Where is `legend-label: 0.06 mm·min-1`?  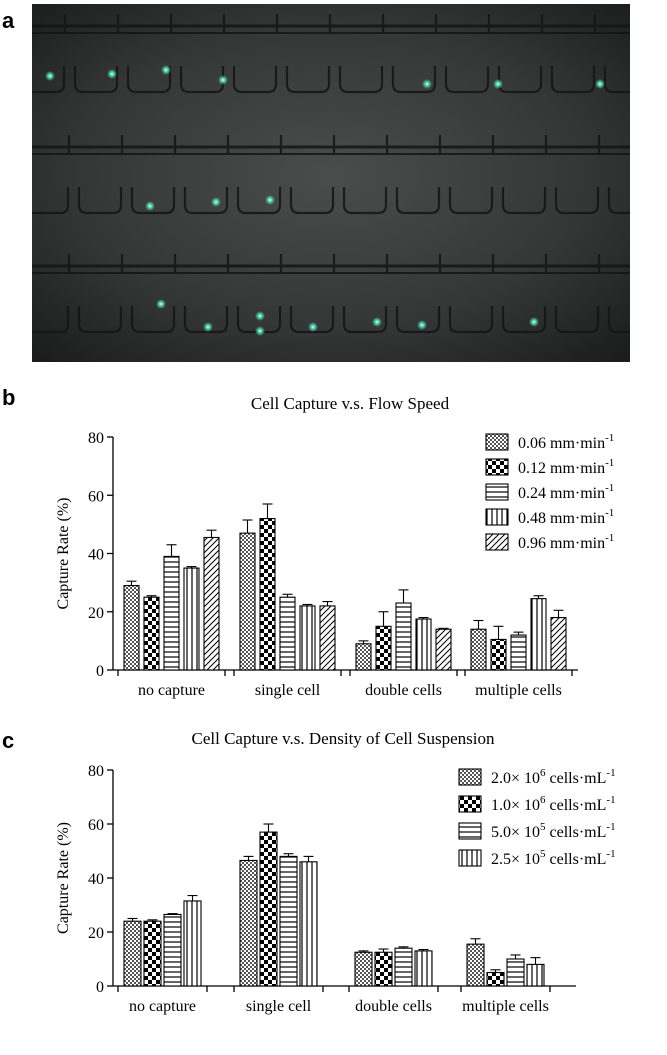 legend-label: 0.06 mm·min-1 is located at coordinates (566, 442).